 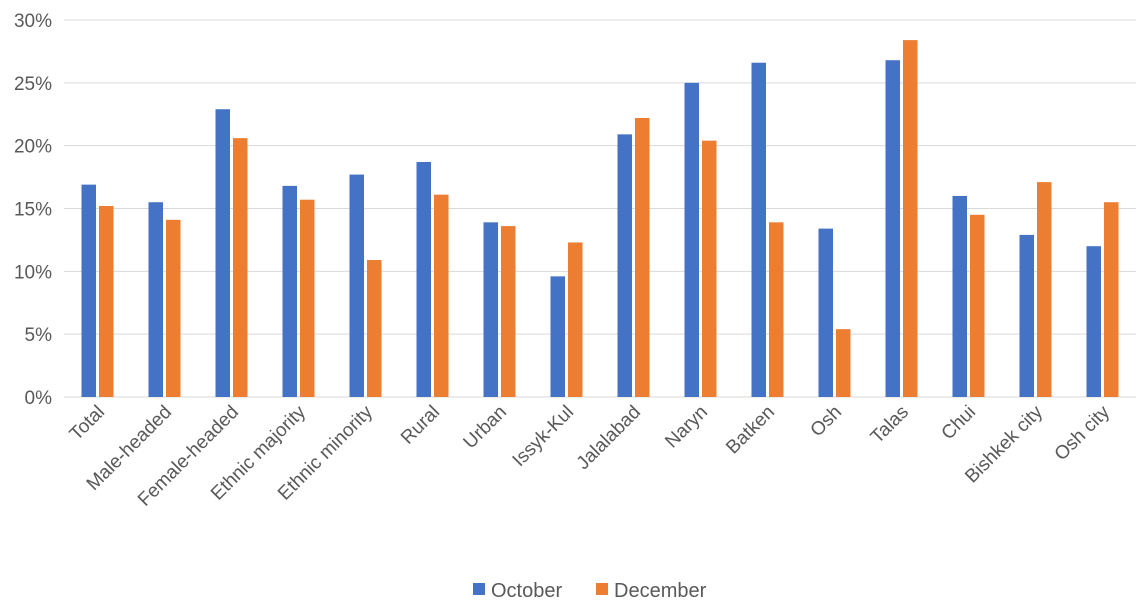 I want to click on x-tick-label: Osh city, so click(x=1083, y=433).